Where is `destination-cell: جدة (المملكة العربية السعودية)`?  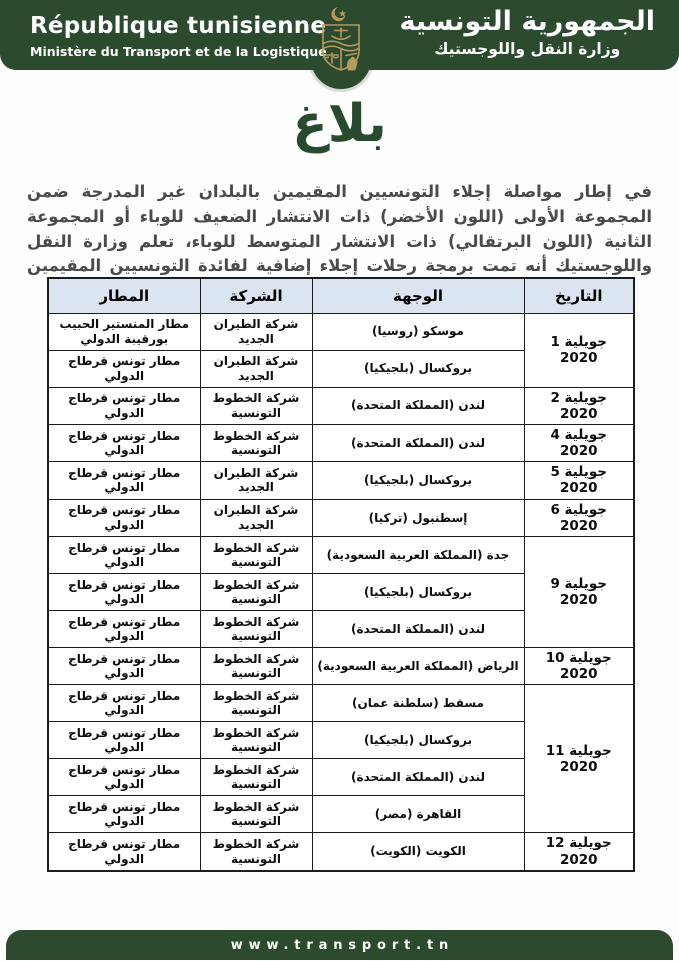
destination-cell: جدة (المملكة العربية السعودية) is located at coordinates (418, 555).